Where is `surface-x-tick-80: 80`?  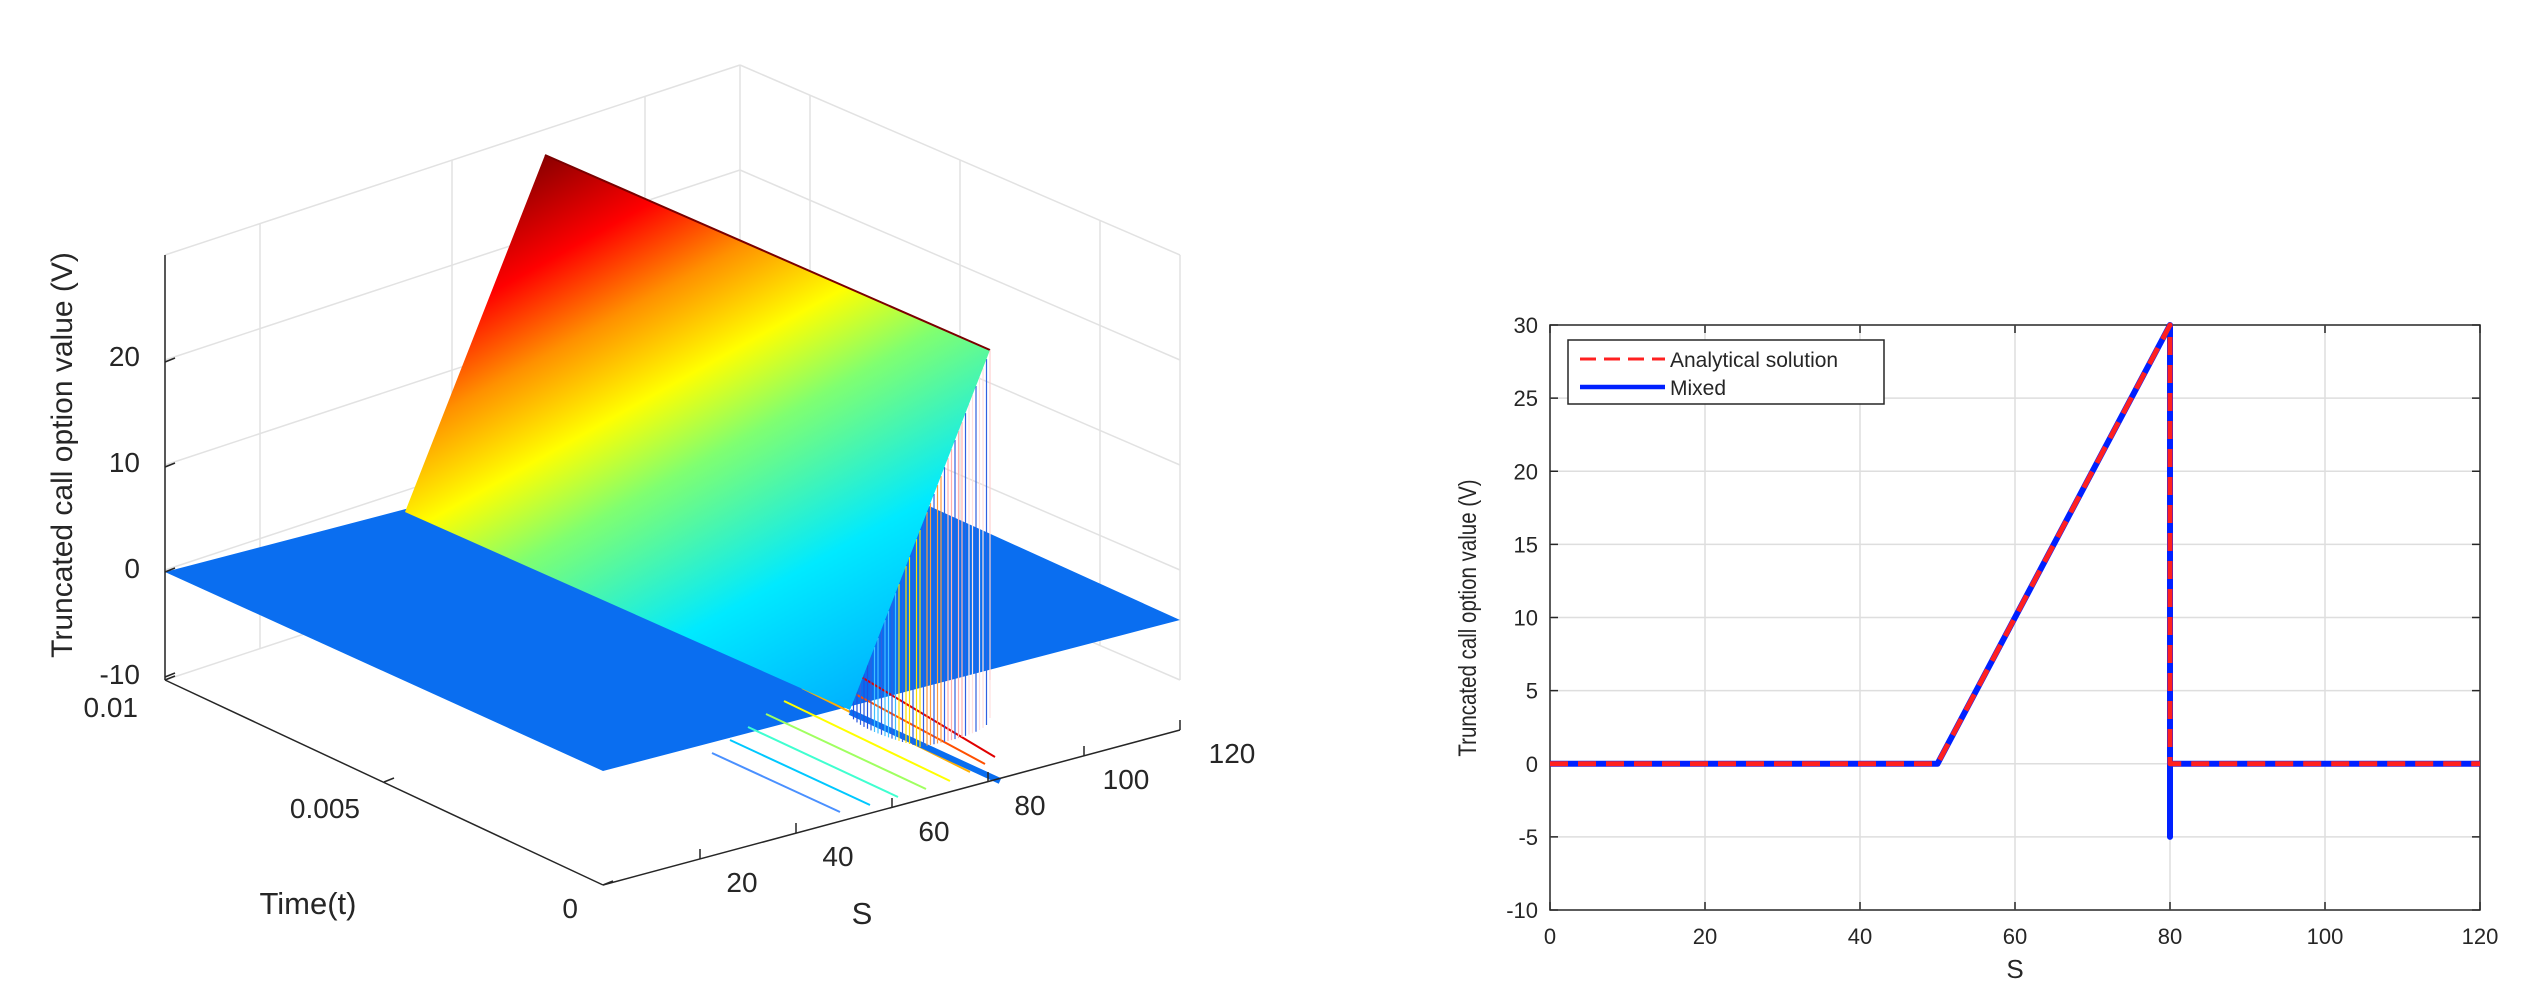 surface-x-tick-80: 80 is located at coordinates (1029, 805).